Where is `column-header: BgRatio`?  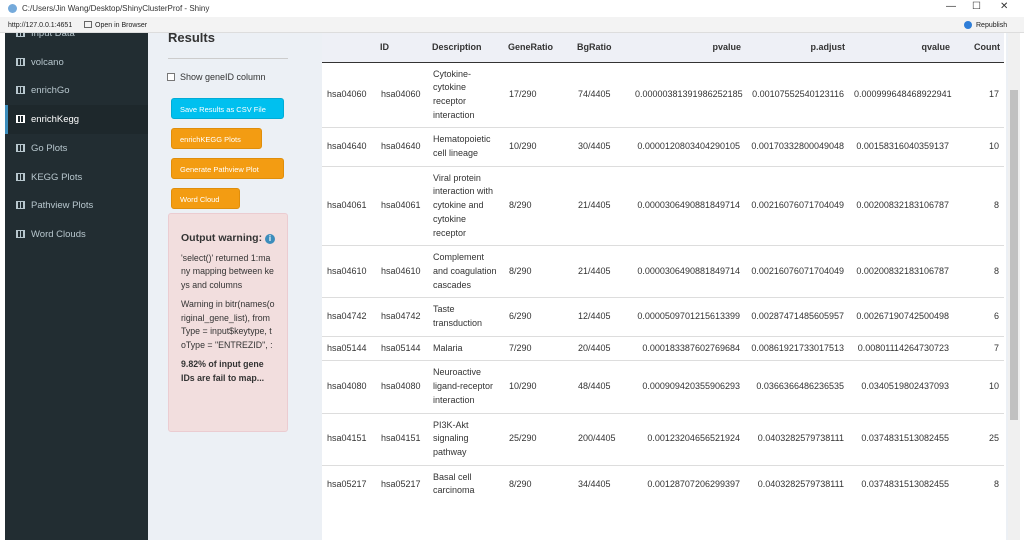
column-header: BgRatio is located at coordinates (601, 48).